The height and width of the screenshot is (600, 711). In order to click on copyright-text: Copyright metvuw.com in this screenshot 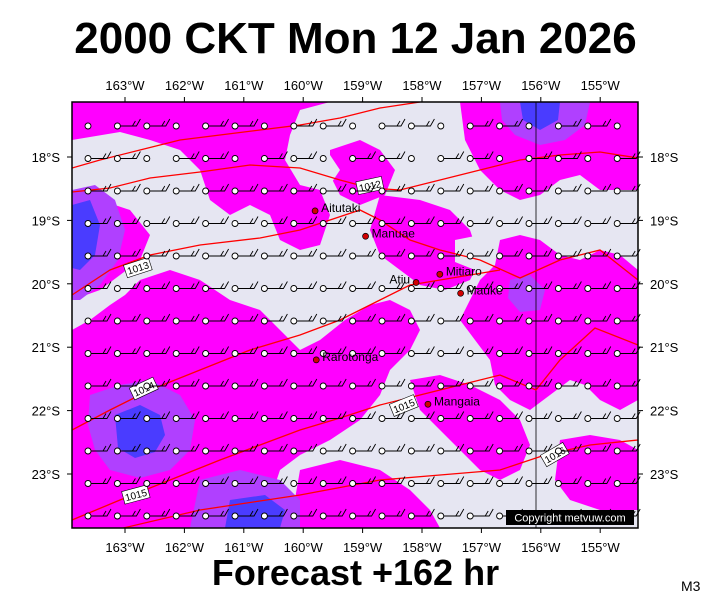, I will do `click(569, 519)`.